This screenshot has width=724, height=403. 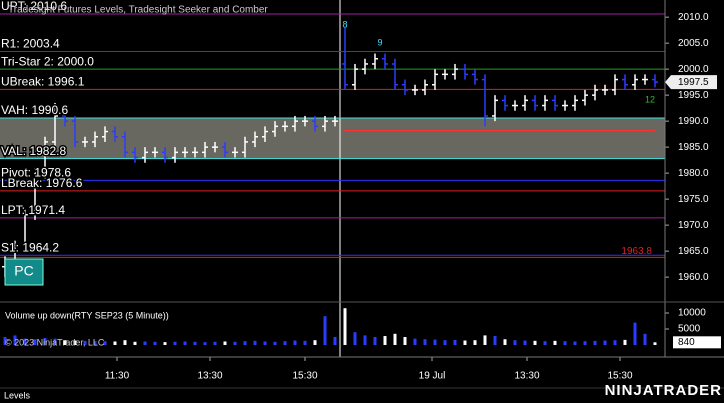 What do you see at coordinates (42, 183) in the screenshot?
I see `level-label: LBreak: 1976.6` at bounding box center [42, 183].